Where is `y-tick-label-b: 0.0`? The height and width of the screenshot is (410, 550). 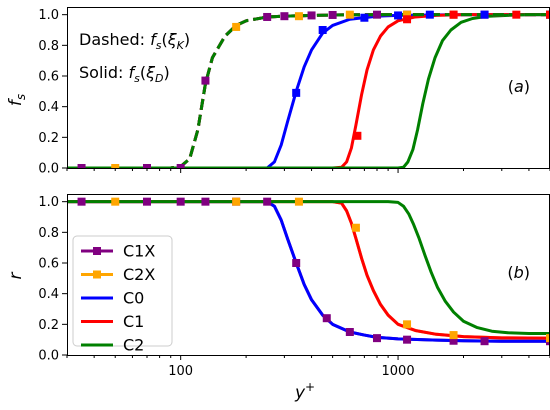 y-tick-label-b: 0.0 is located at coordinates (48, 356).